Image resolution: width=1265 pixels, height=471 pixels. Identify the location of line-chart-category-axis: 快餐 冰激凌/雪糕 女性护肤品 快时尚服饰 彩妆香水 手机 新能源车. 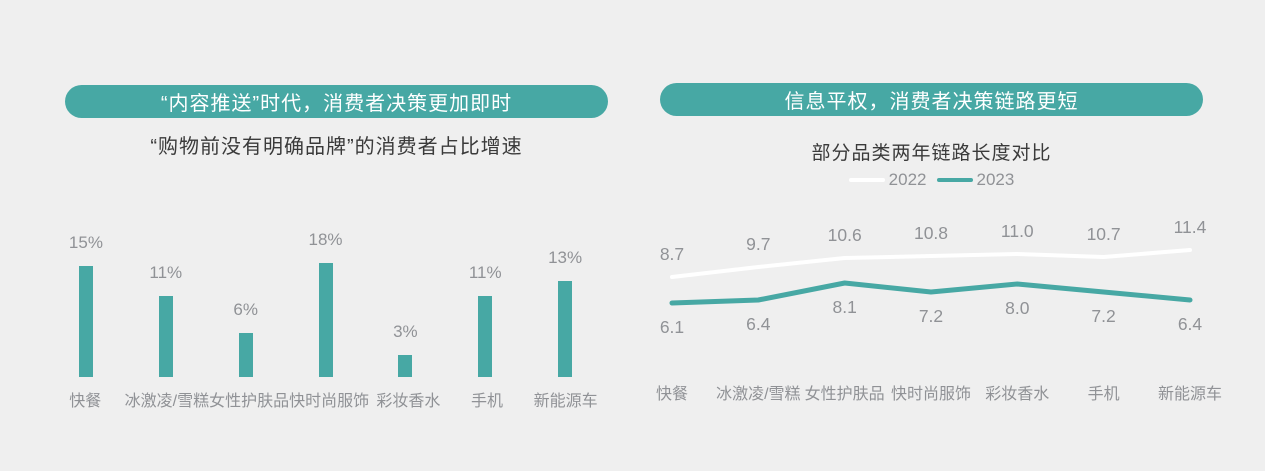
(935, 391).